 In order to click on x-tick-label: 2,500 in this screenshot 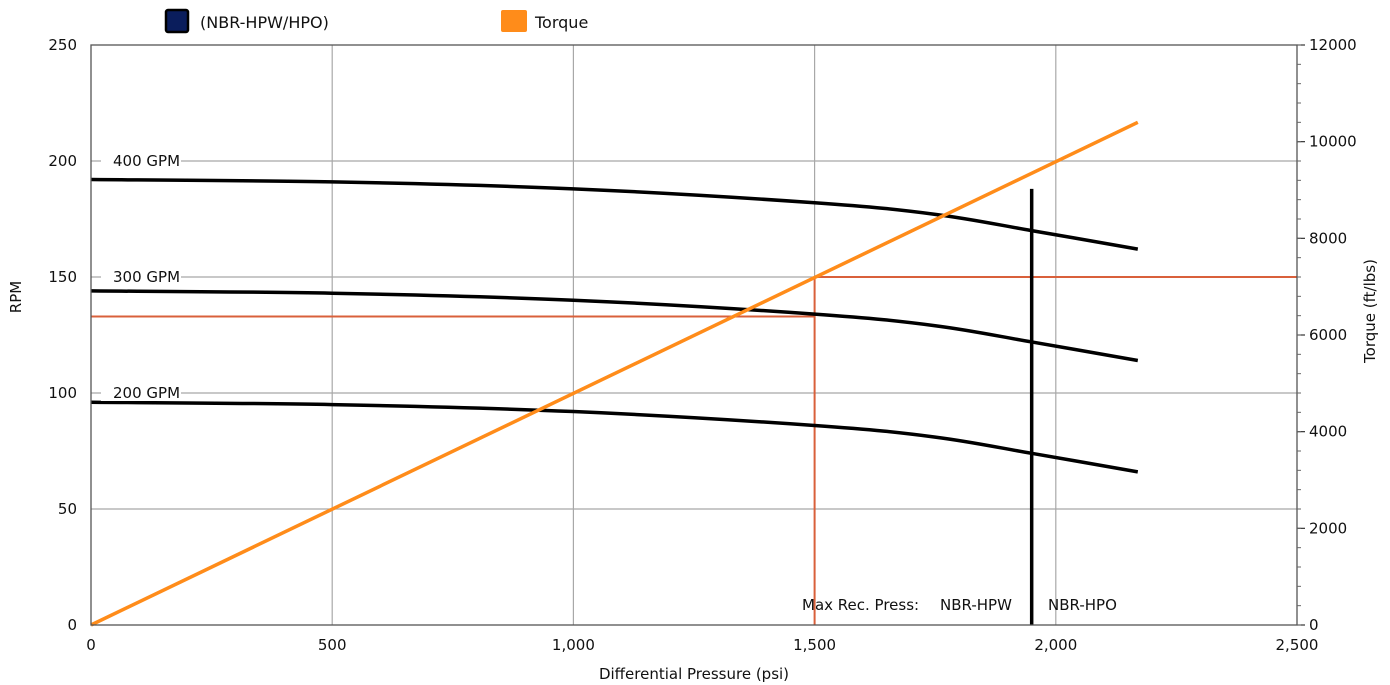, I will do `click(1297, 645)`.